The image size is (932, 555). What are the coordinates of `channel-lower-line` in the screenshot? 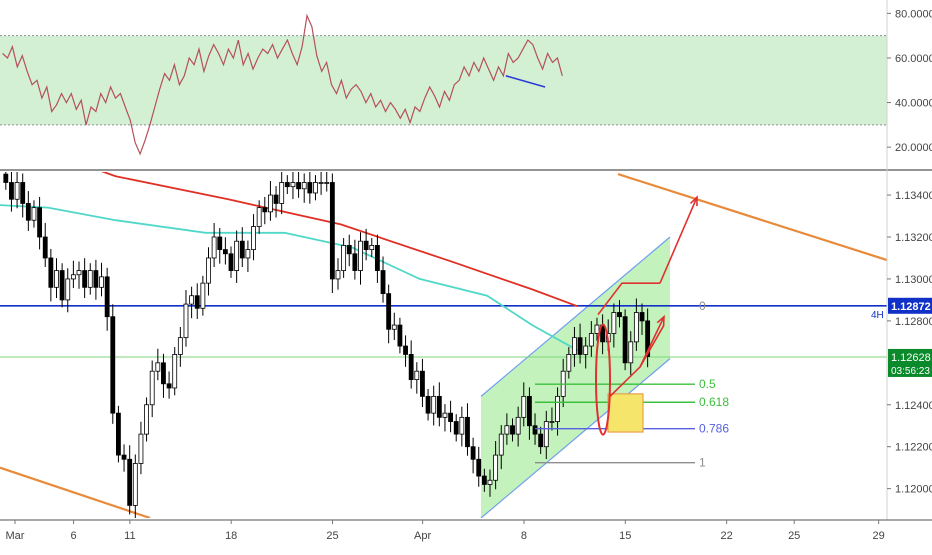 It's located at (575, 438).